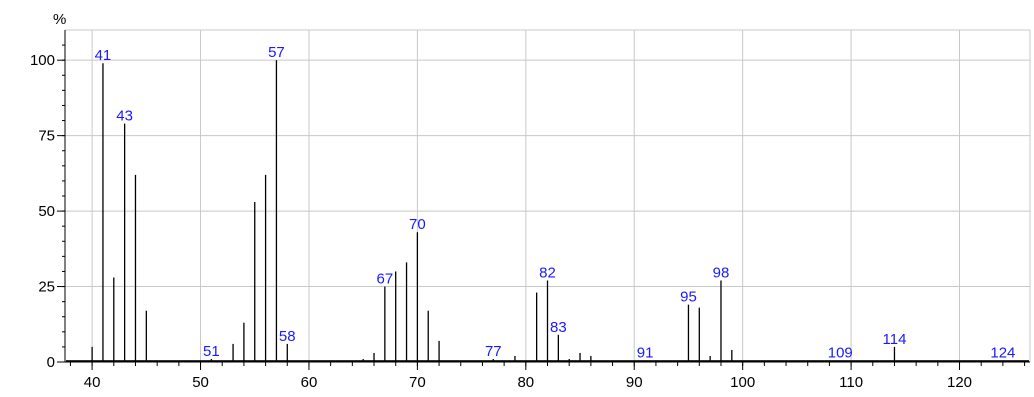  I want to click on peak-label: 95, so click(688, 297).